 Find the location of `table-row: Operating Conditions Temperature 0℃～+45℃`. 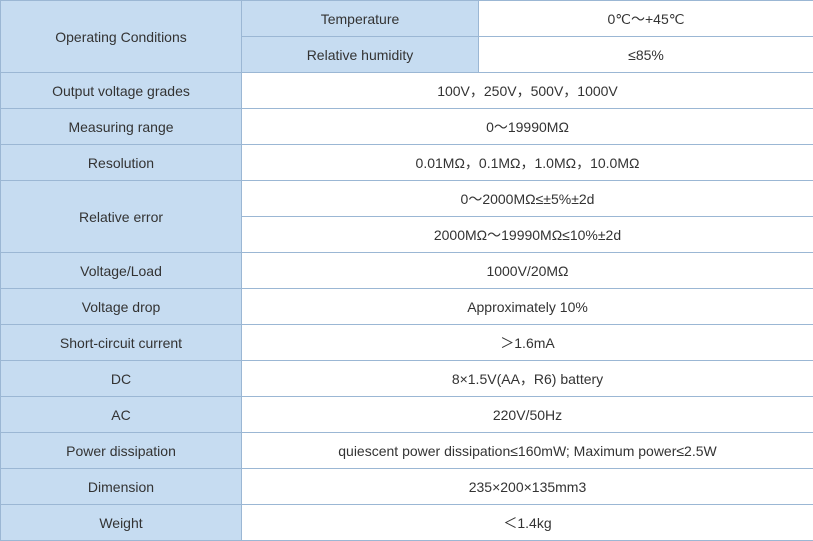

table-row: Operating Conditions Temperature 0℃～+45℃ is located at coordinates (406, 36).